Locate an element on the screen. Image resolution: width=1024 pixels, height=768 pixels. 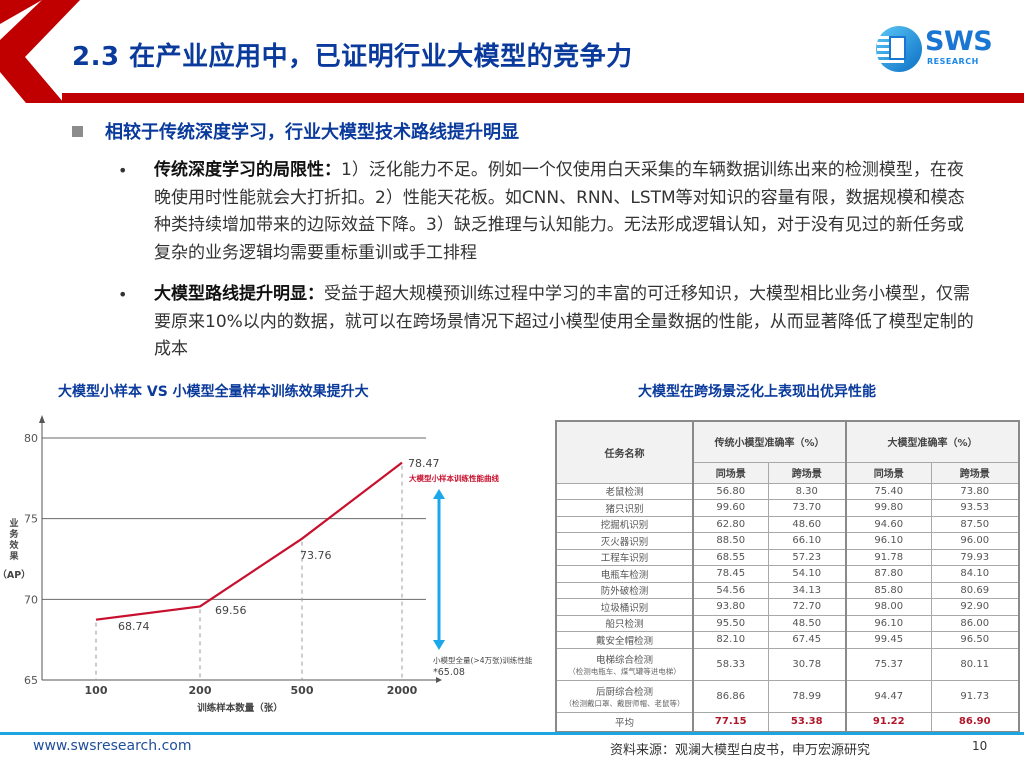
task-name-cell: 工程车识别 is located at coordinates (624, 557).